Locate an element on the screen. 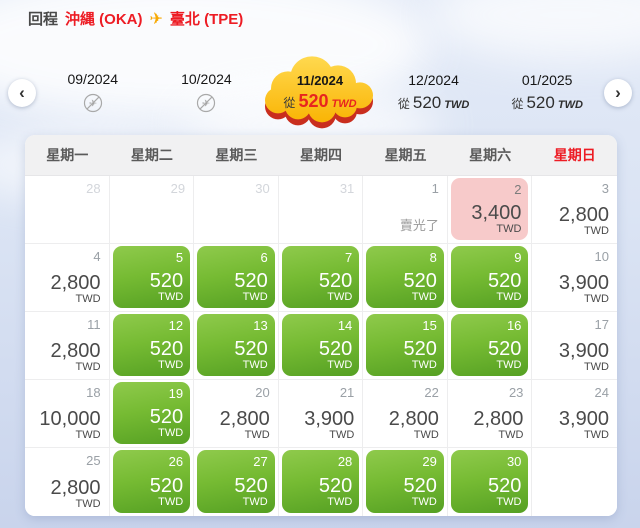  day-cell-28: 28 520 TWD is located at coordinates (321, 482).